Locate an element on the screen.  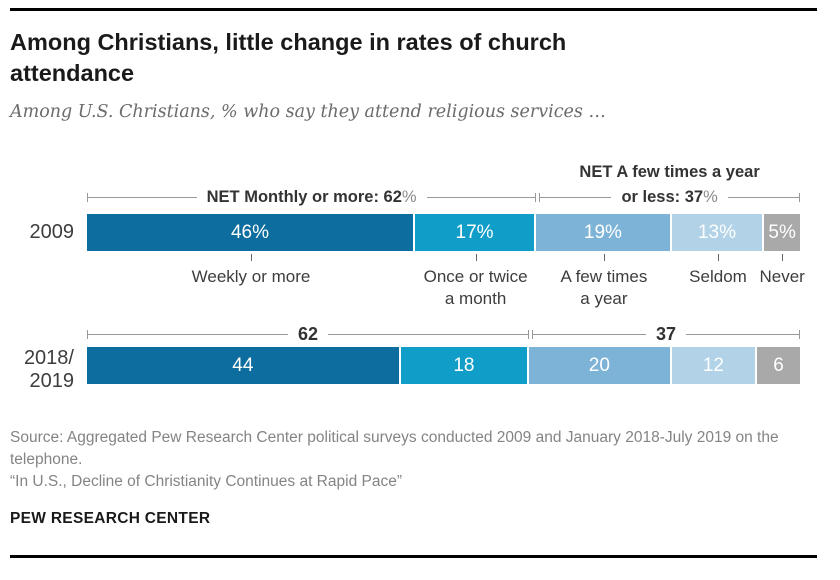
tick-few-times-year is located at coordinates (604, 258).